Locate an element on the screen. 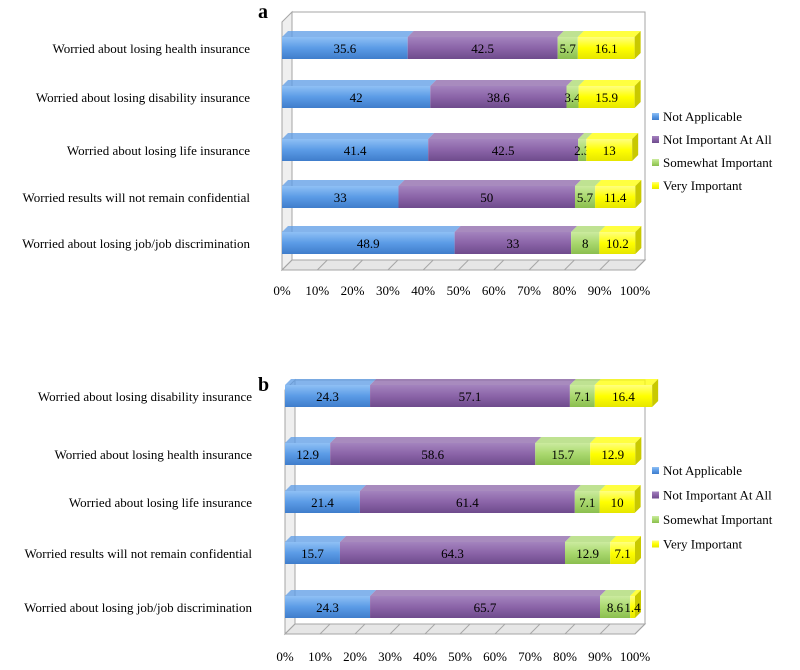  data-label: 21.4 is located at coordinates (322, 502).